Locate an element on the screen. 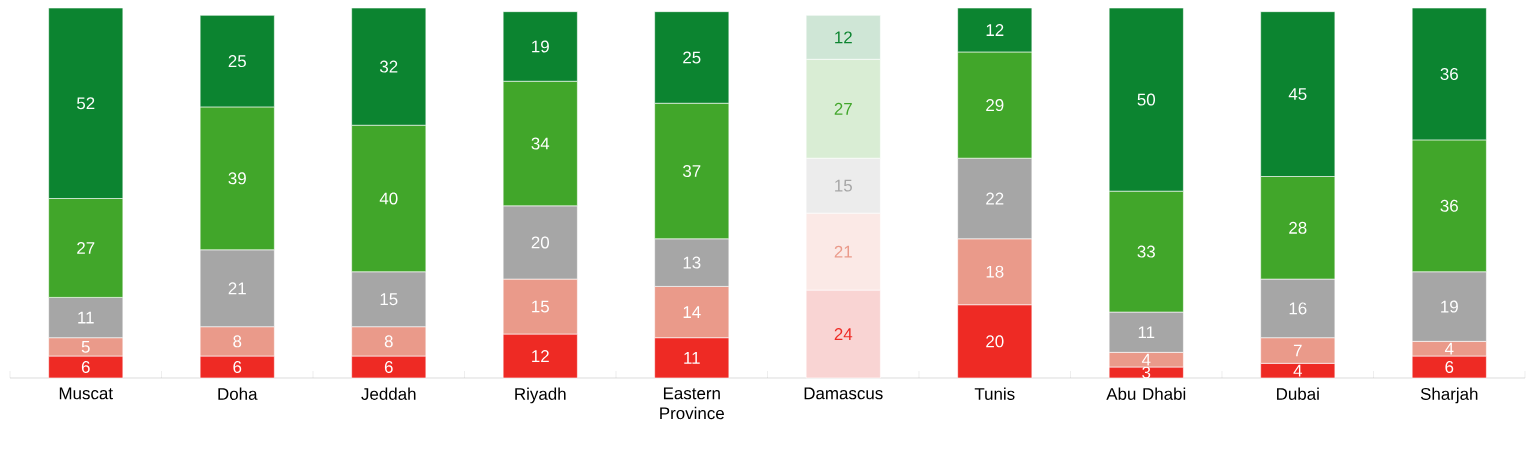  data-label: 28 is located at coordinates (1298, 227).